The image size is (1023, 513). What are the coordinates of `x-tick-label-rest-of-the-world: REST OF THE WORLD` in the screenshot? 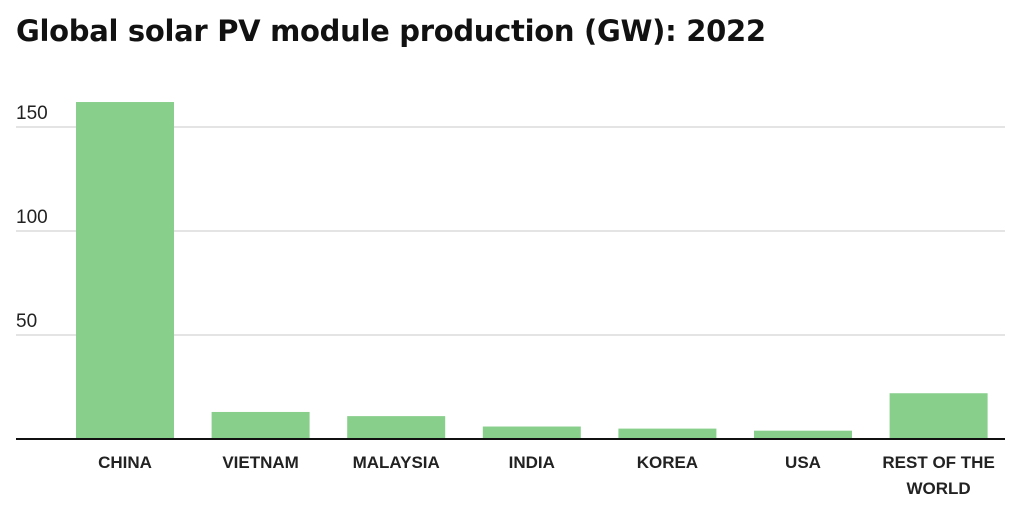 It's located at (938, 475).